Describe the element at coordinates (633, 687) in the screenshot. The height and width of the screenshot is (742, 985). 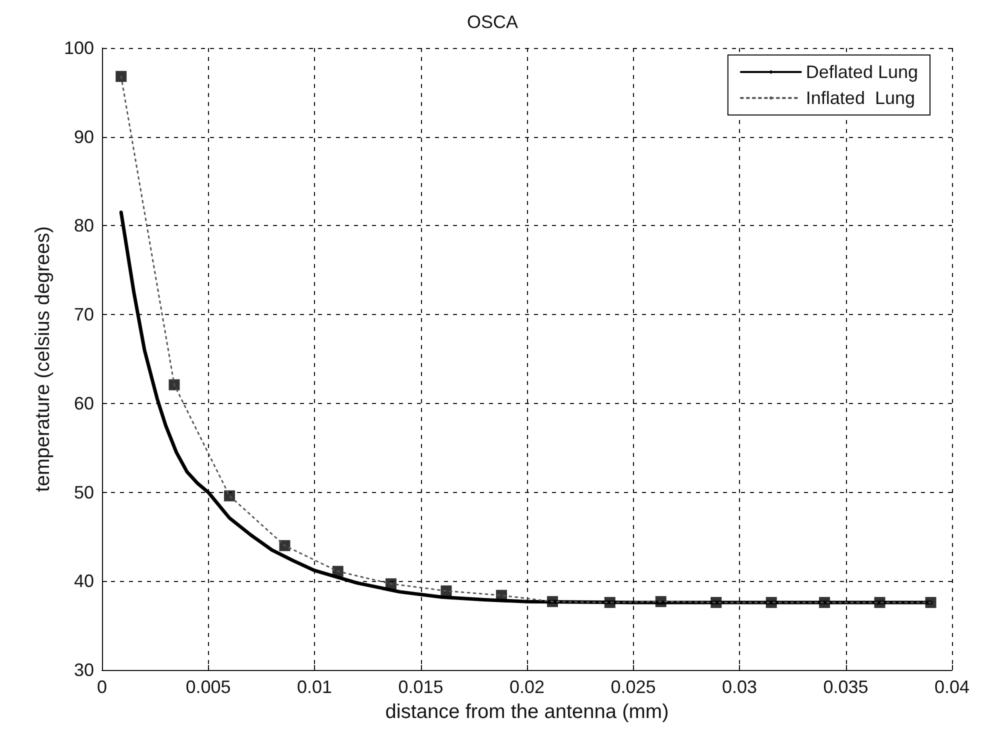
I see `x-tick-label: 0.025` at that location.